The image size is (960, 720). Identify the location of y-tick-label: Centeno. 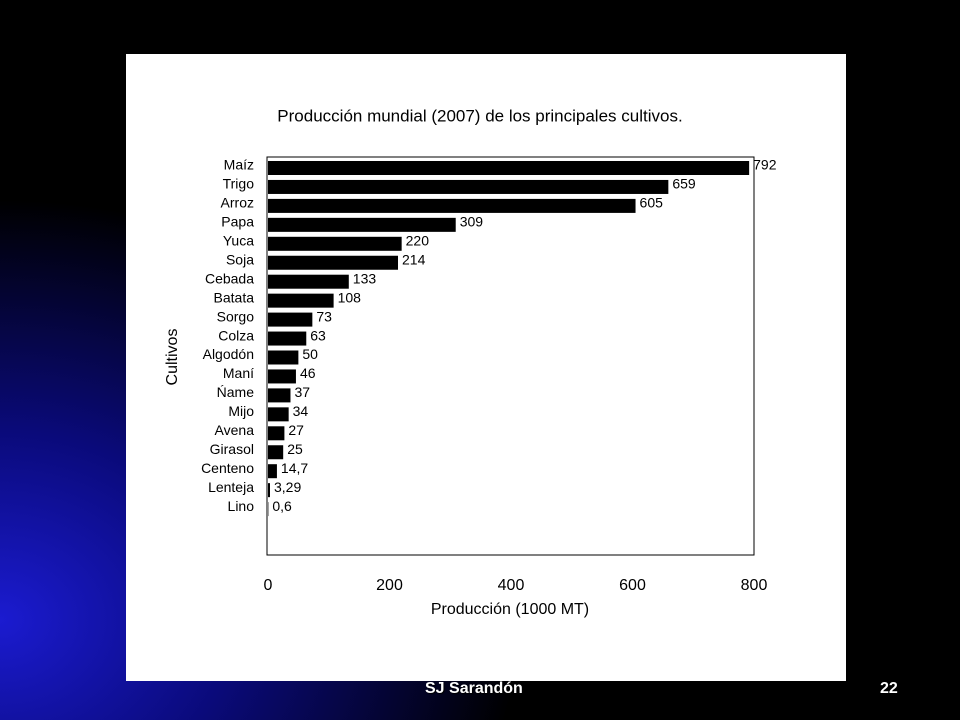
(227, 468).